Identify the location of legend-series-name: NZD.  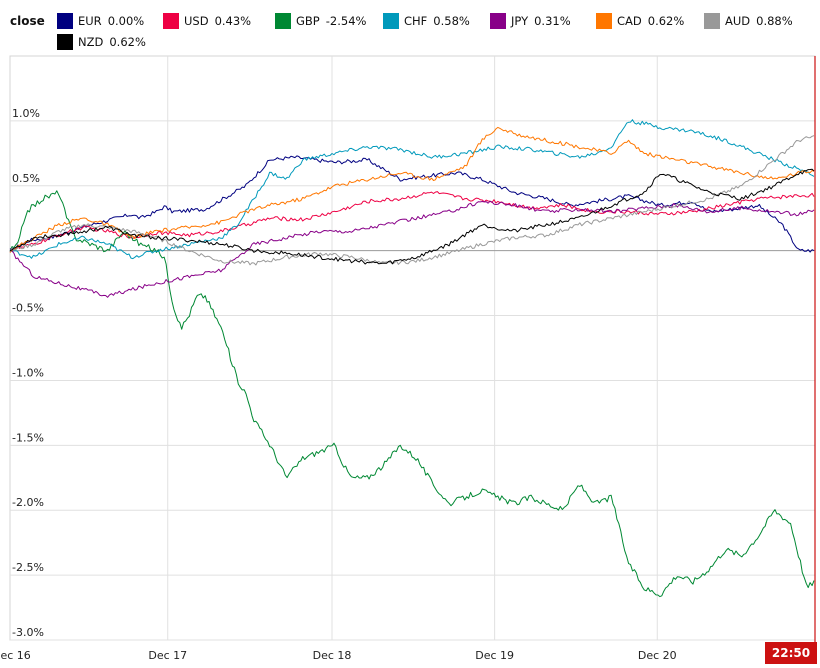
(91, 42).